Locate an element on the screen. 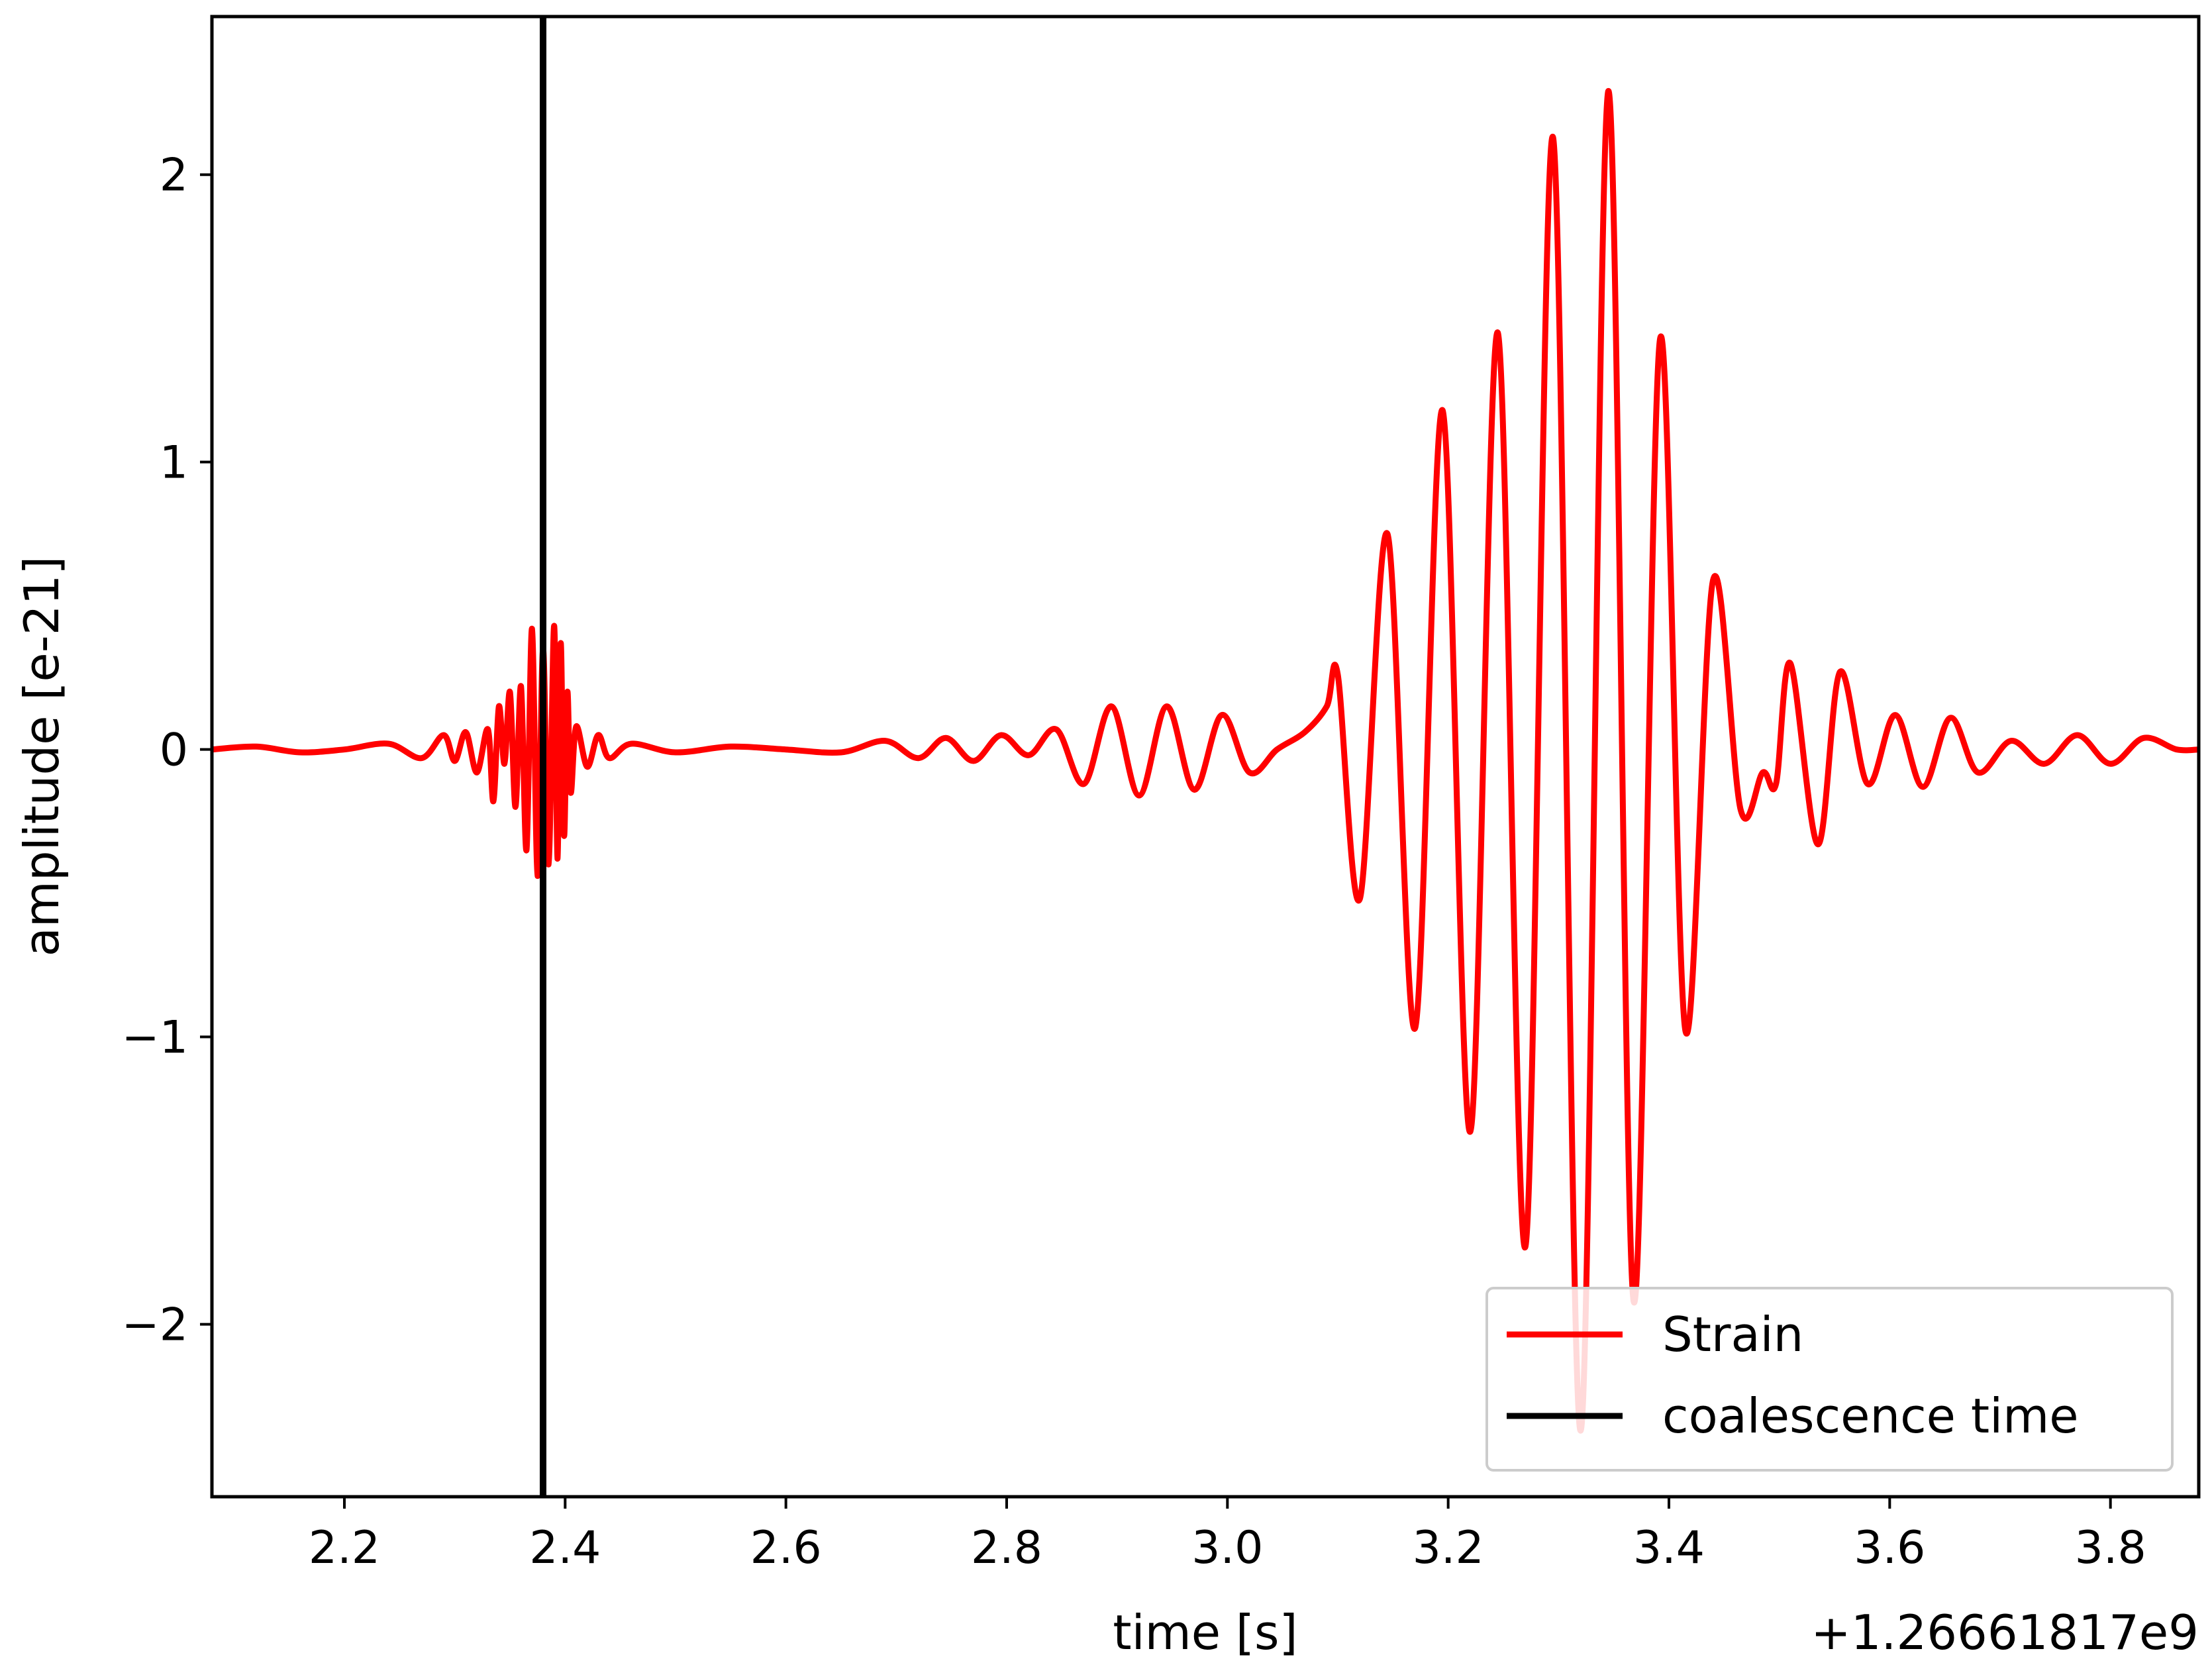 Image resolution: width=2212 pixels, height=1657 pixels. x-tick-label: 3.2 is located at coordinates (1448, 1548).